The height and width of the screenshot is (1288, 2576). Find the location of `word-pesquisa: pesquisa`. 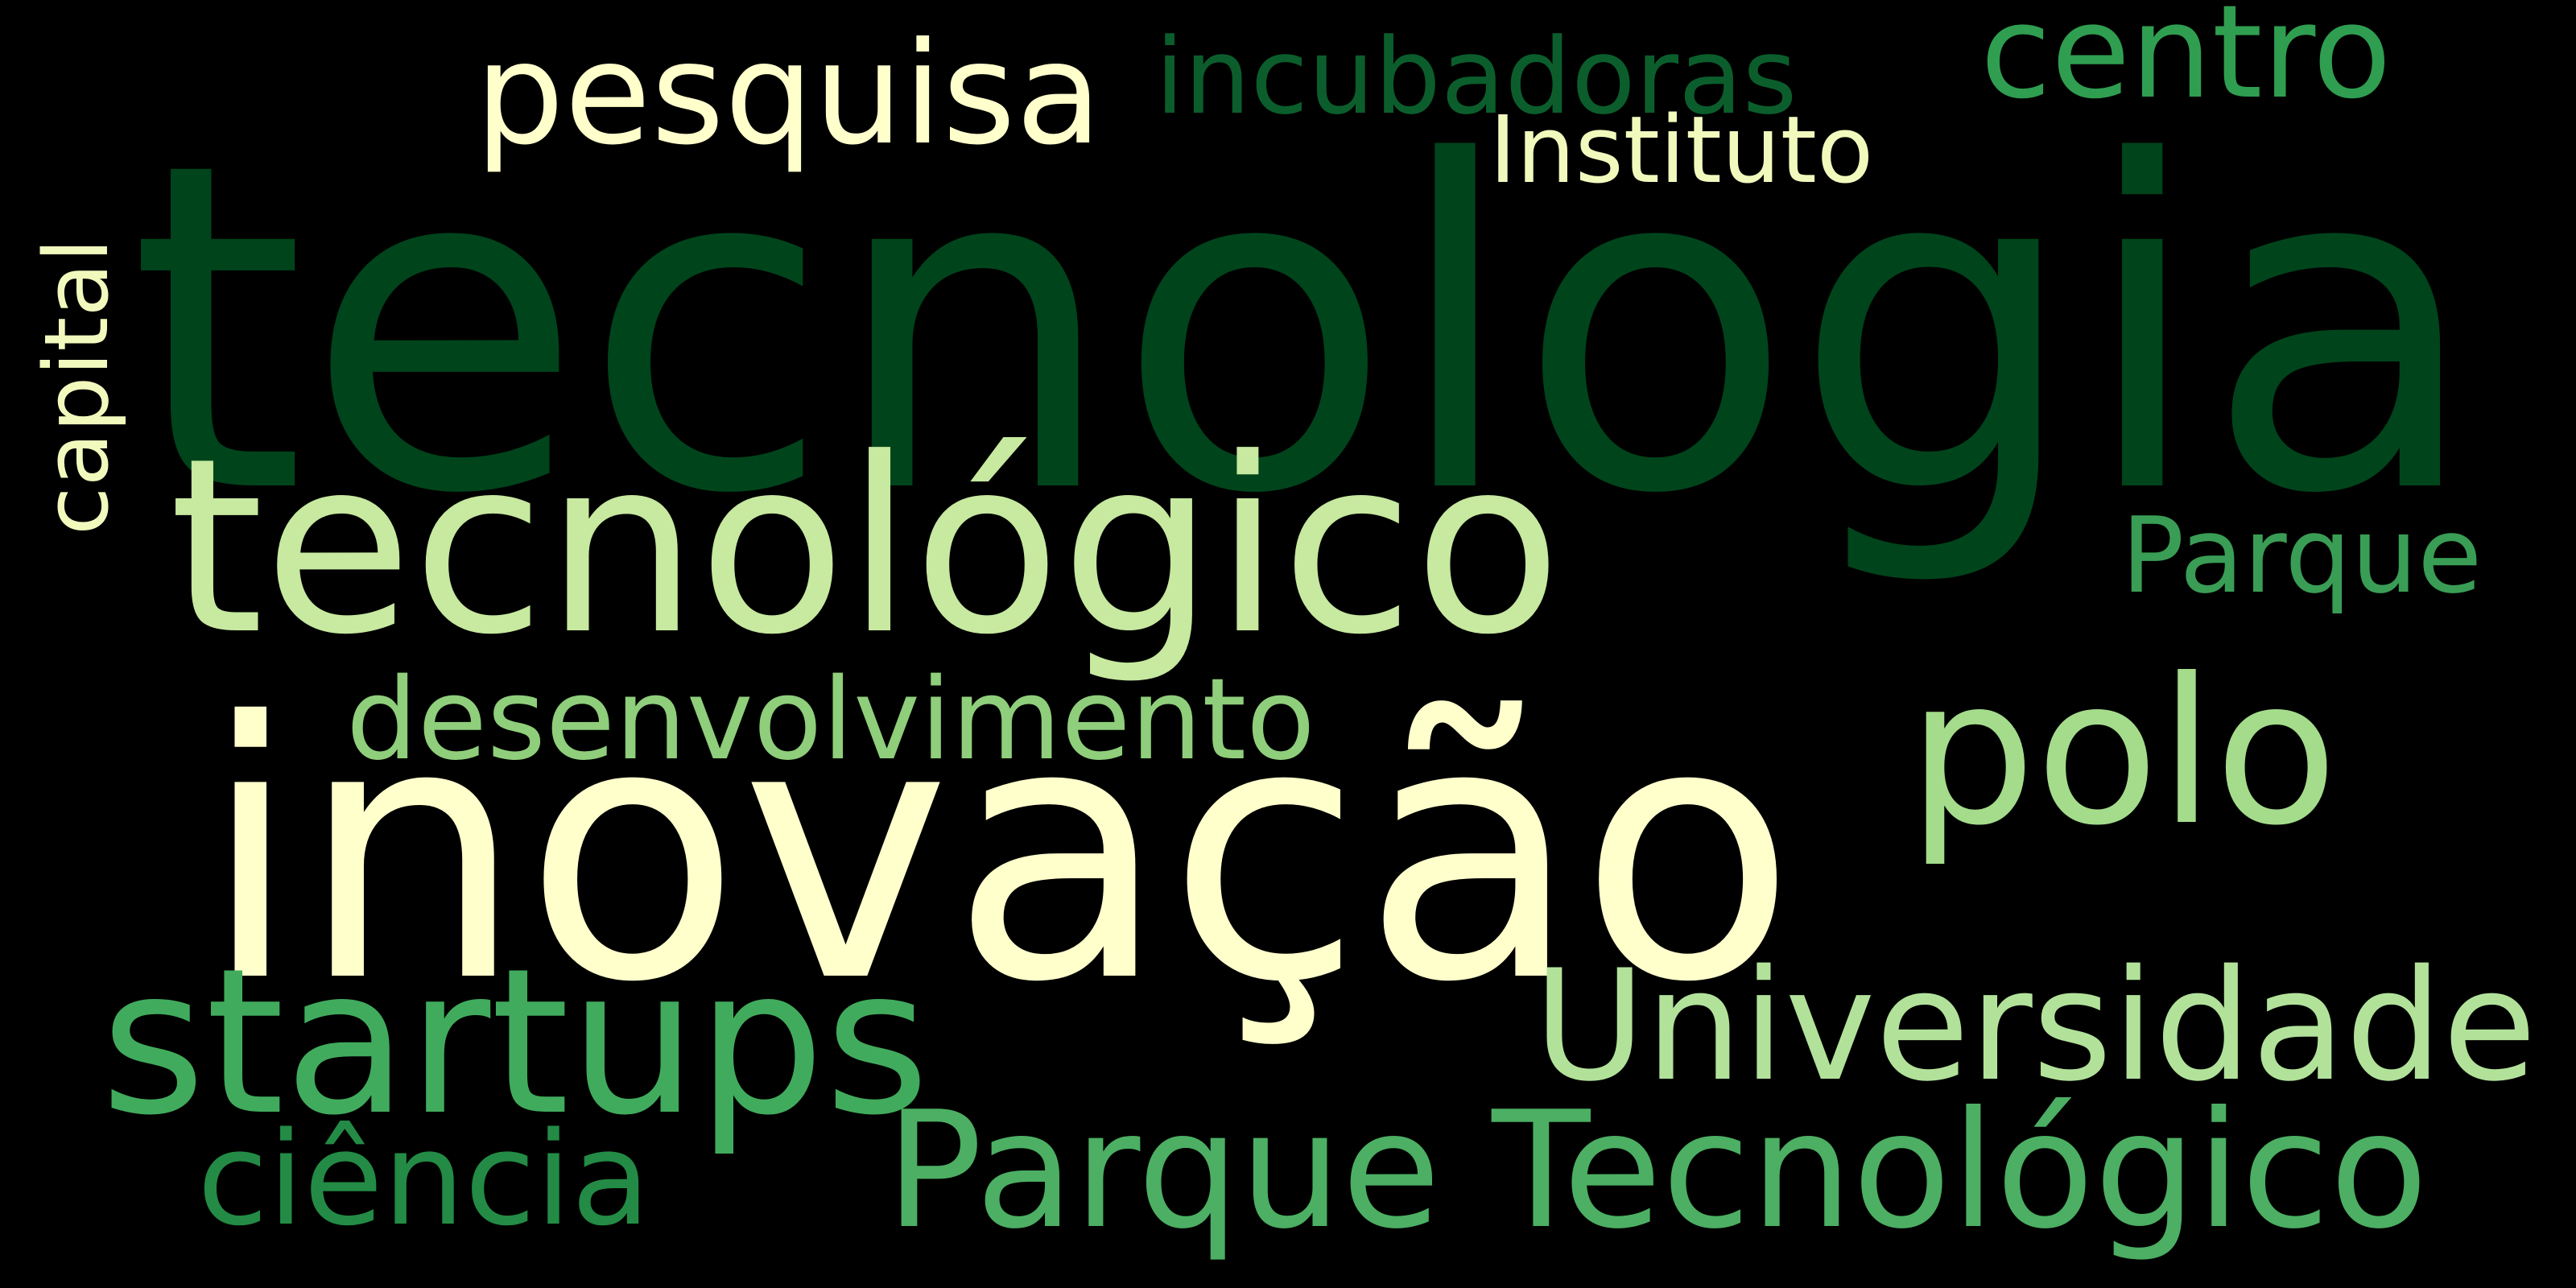

word-pesquisa: pesquisa is located at coordinates (788, 94).